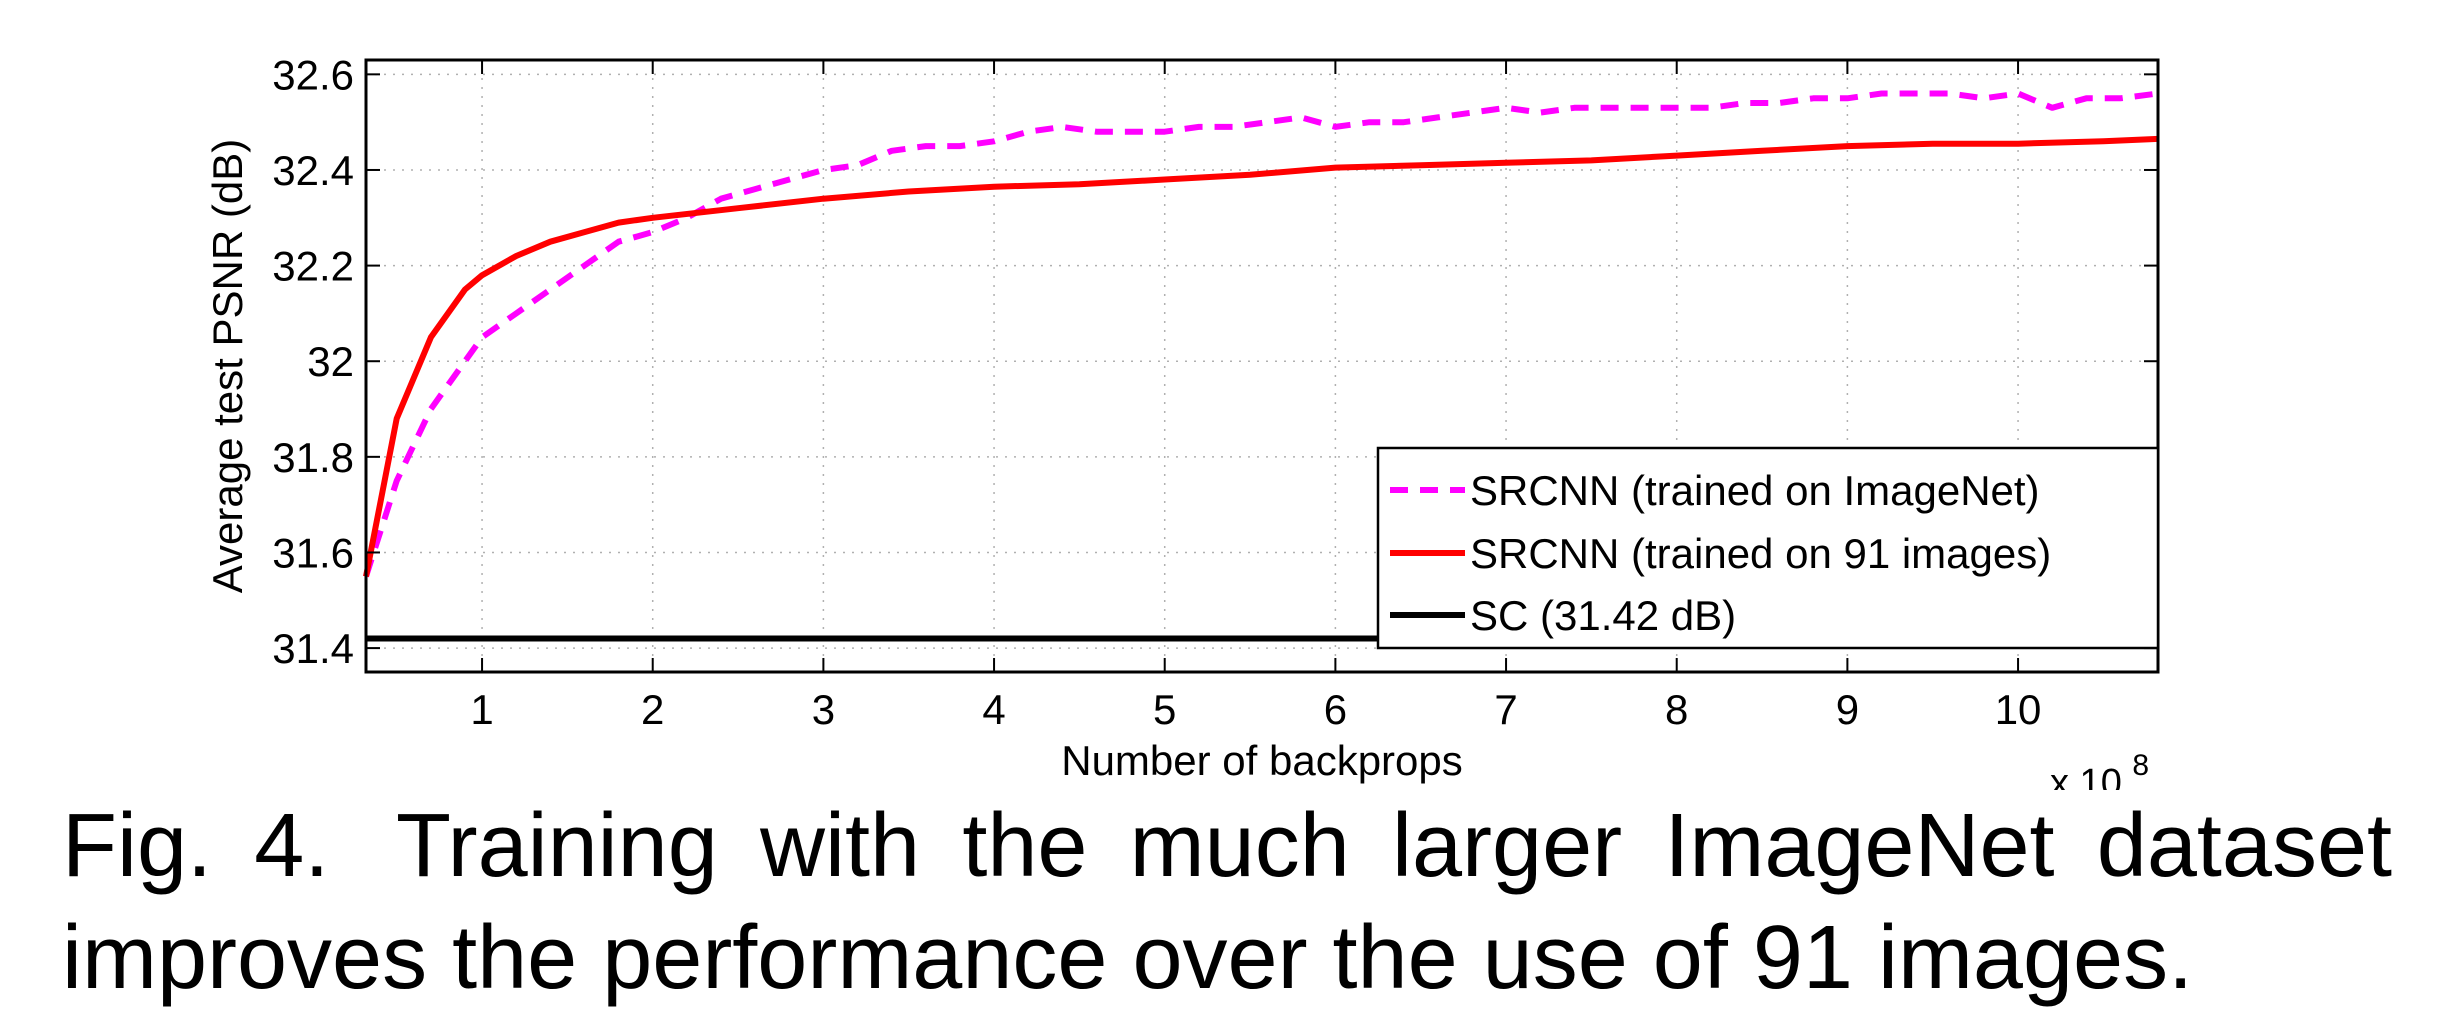 Image resolution: width=2444 pixels, height=1036 pixels. Describe the element at coordinates (313, 74) in the screenshot. I see `y-tick-label: 32.6` at that location.